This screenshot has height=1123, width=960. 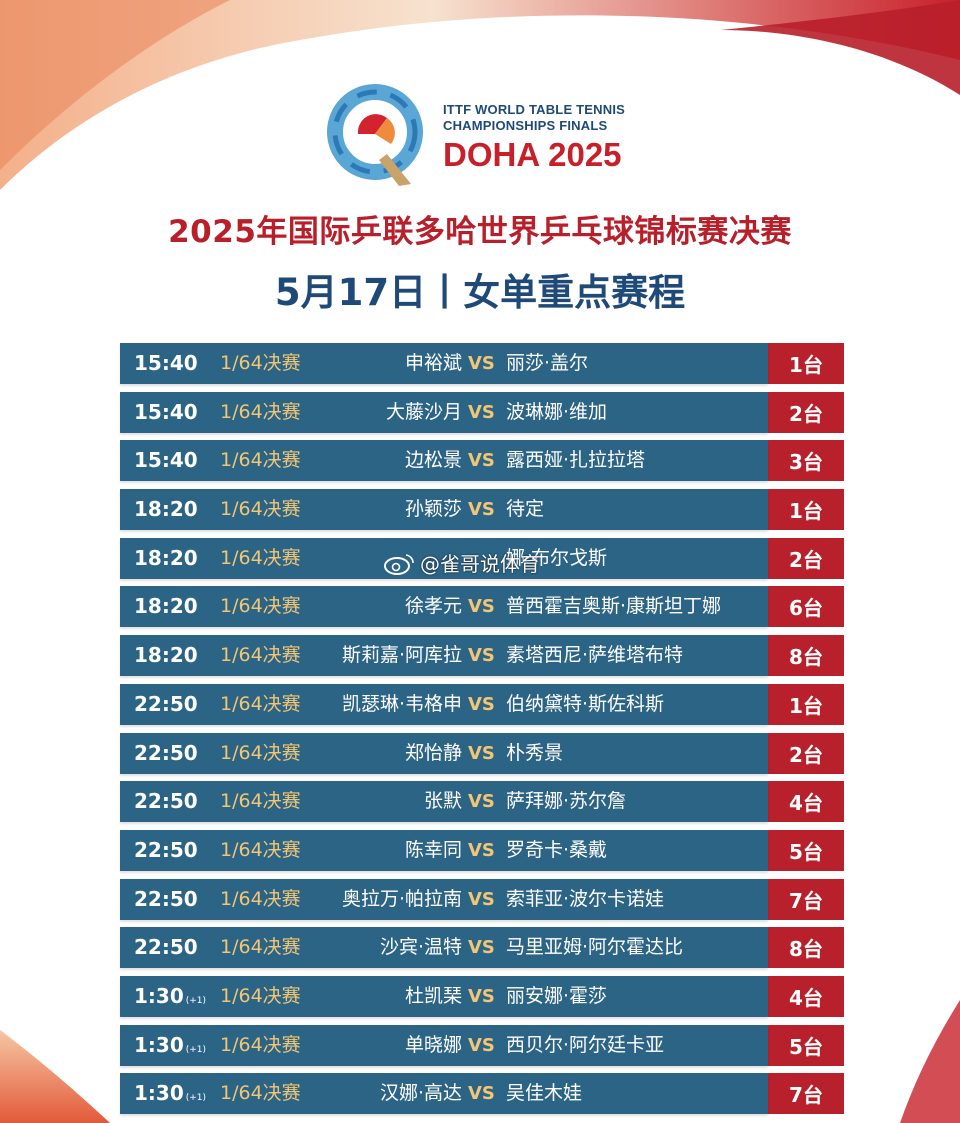 I want to click on logo-line-3: DOHA 2025, so click(x=532, y=154).